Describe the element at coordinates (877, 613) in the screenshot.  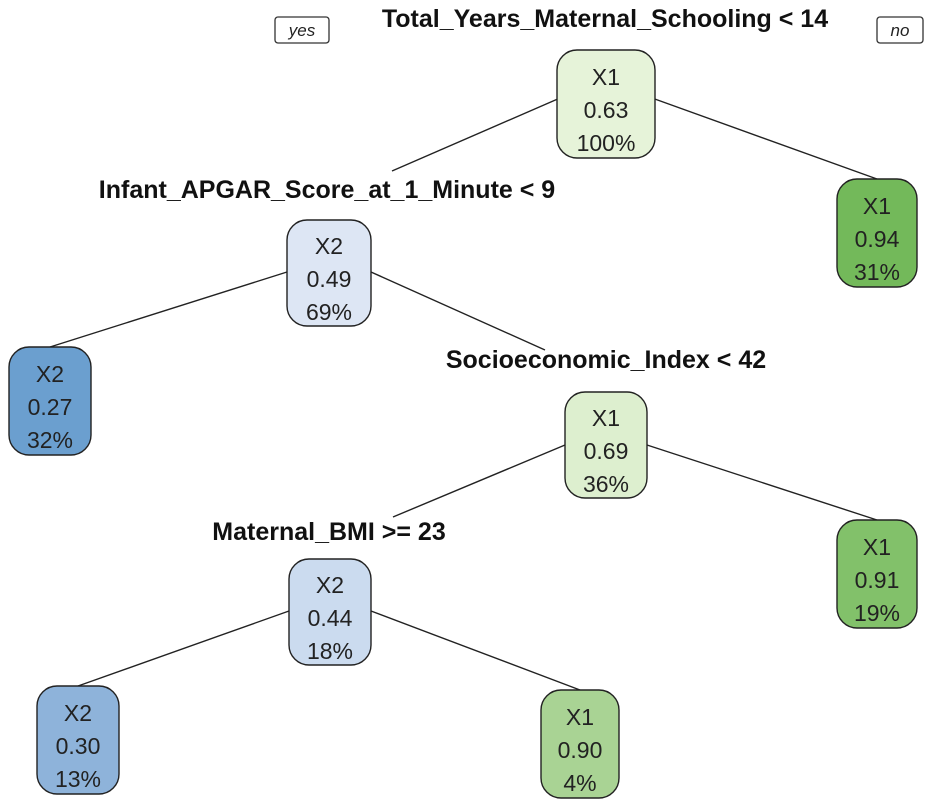
I see `node-percent: 19%` at that location.